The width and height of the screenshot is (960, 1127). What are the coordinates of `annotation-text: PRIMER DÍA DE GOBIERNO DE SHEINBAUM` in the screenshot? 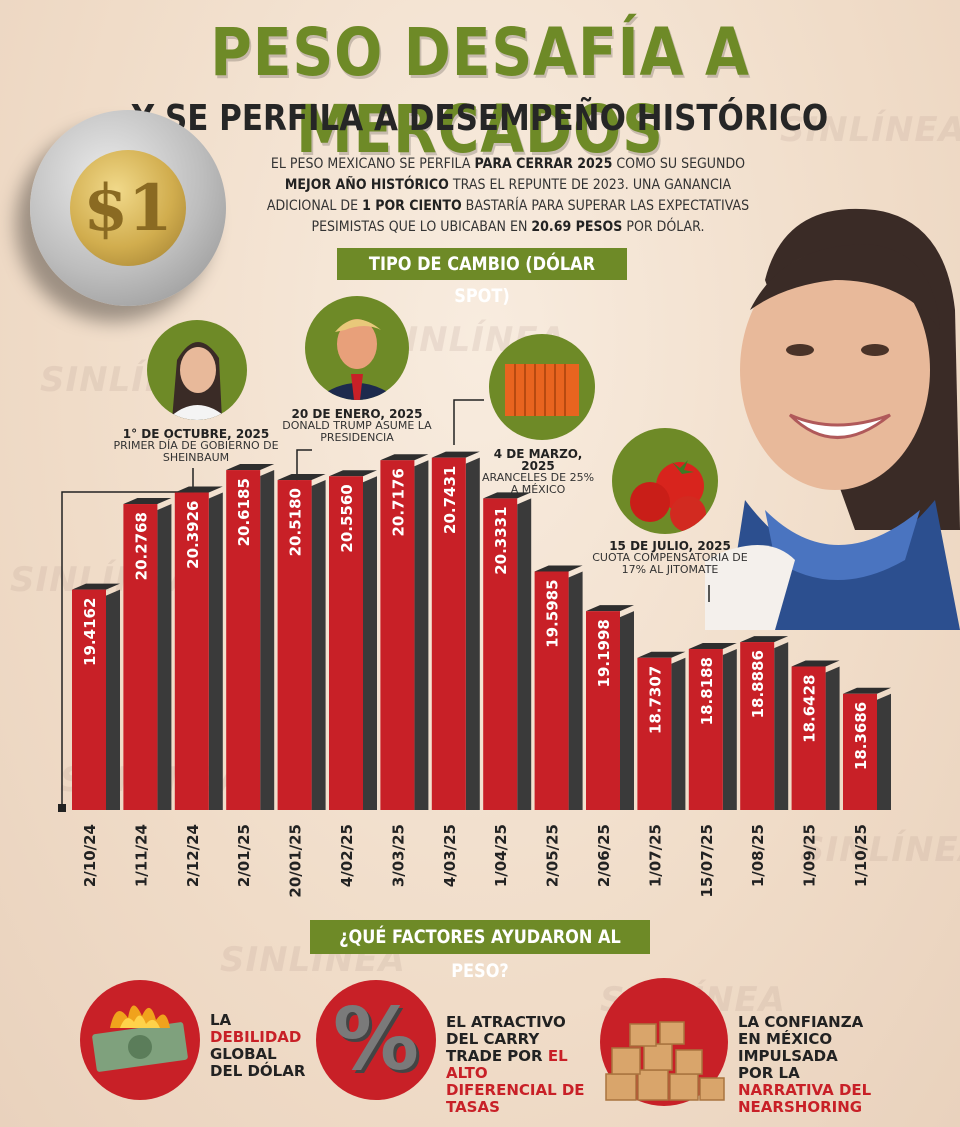 It's located at (196, 451).